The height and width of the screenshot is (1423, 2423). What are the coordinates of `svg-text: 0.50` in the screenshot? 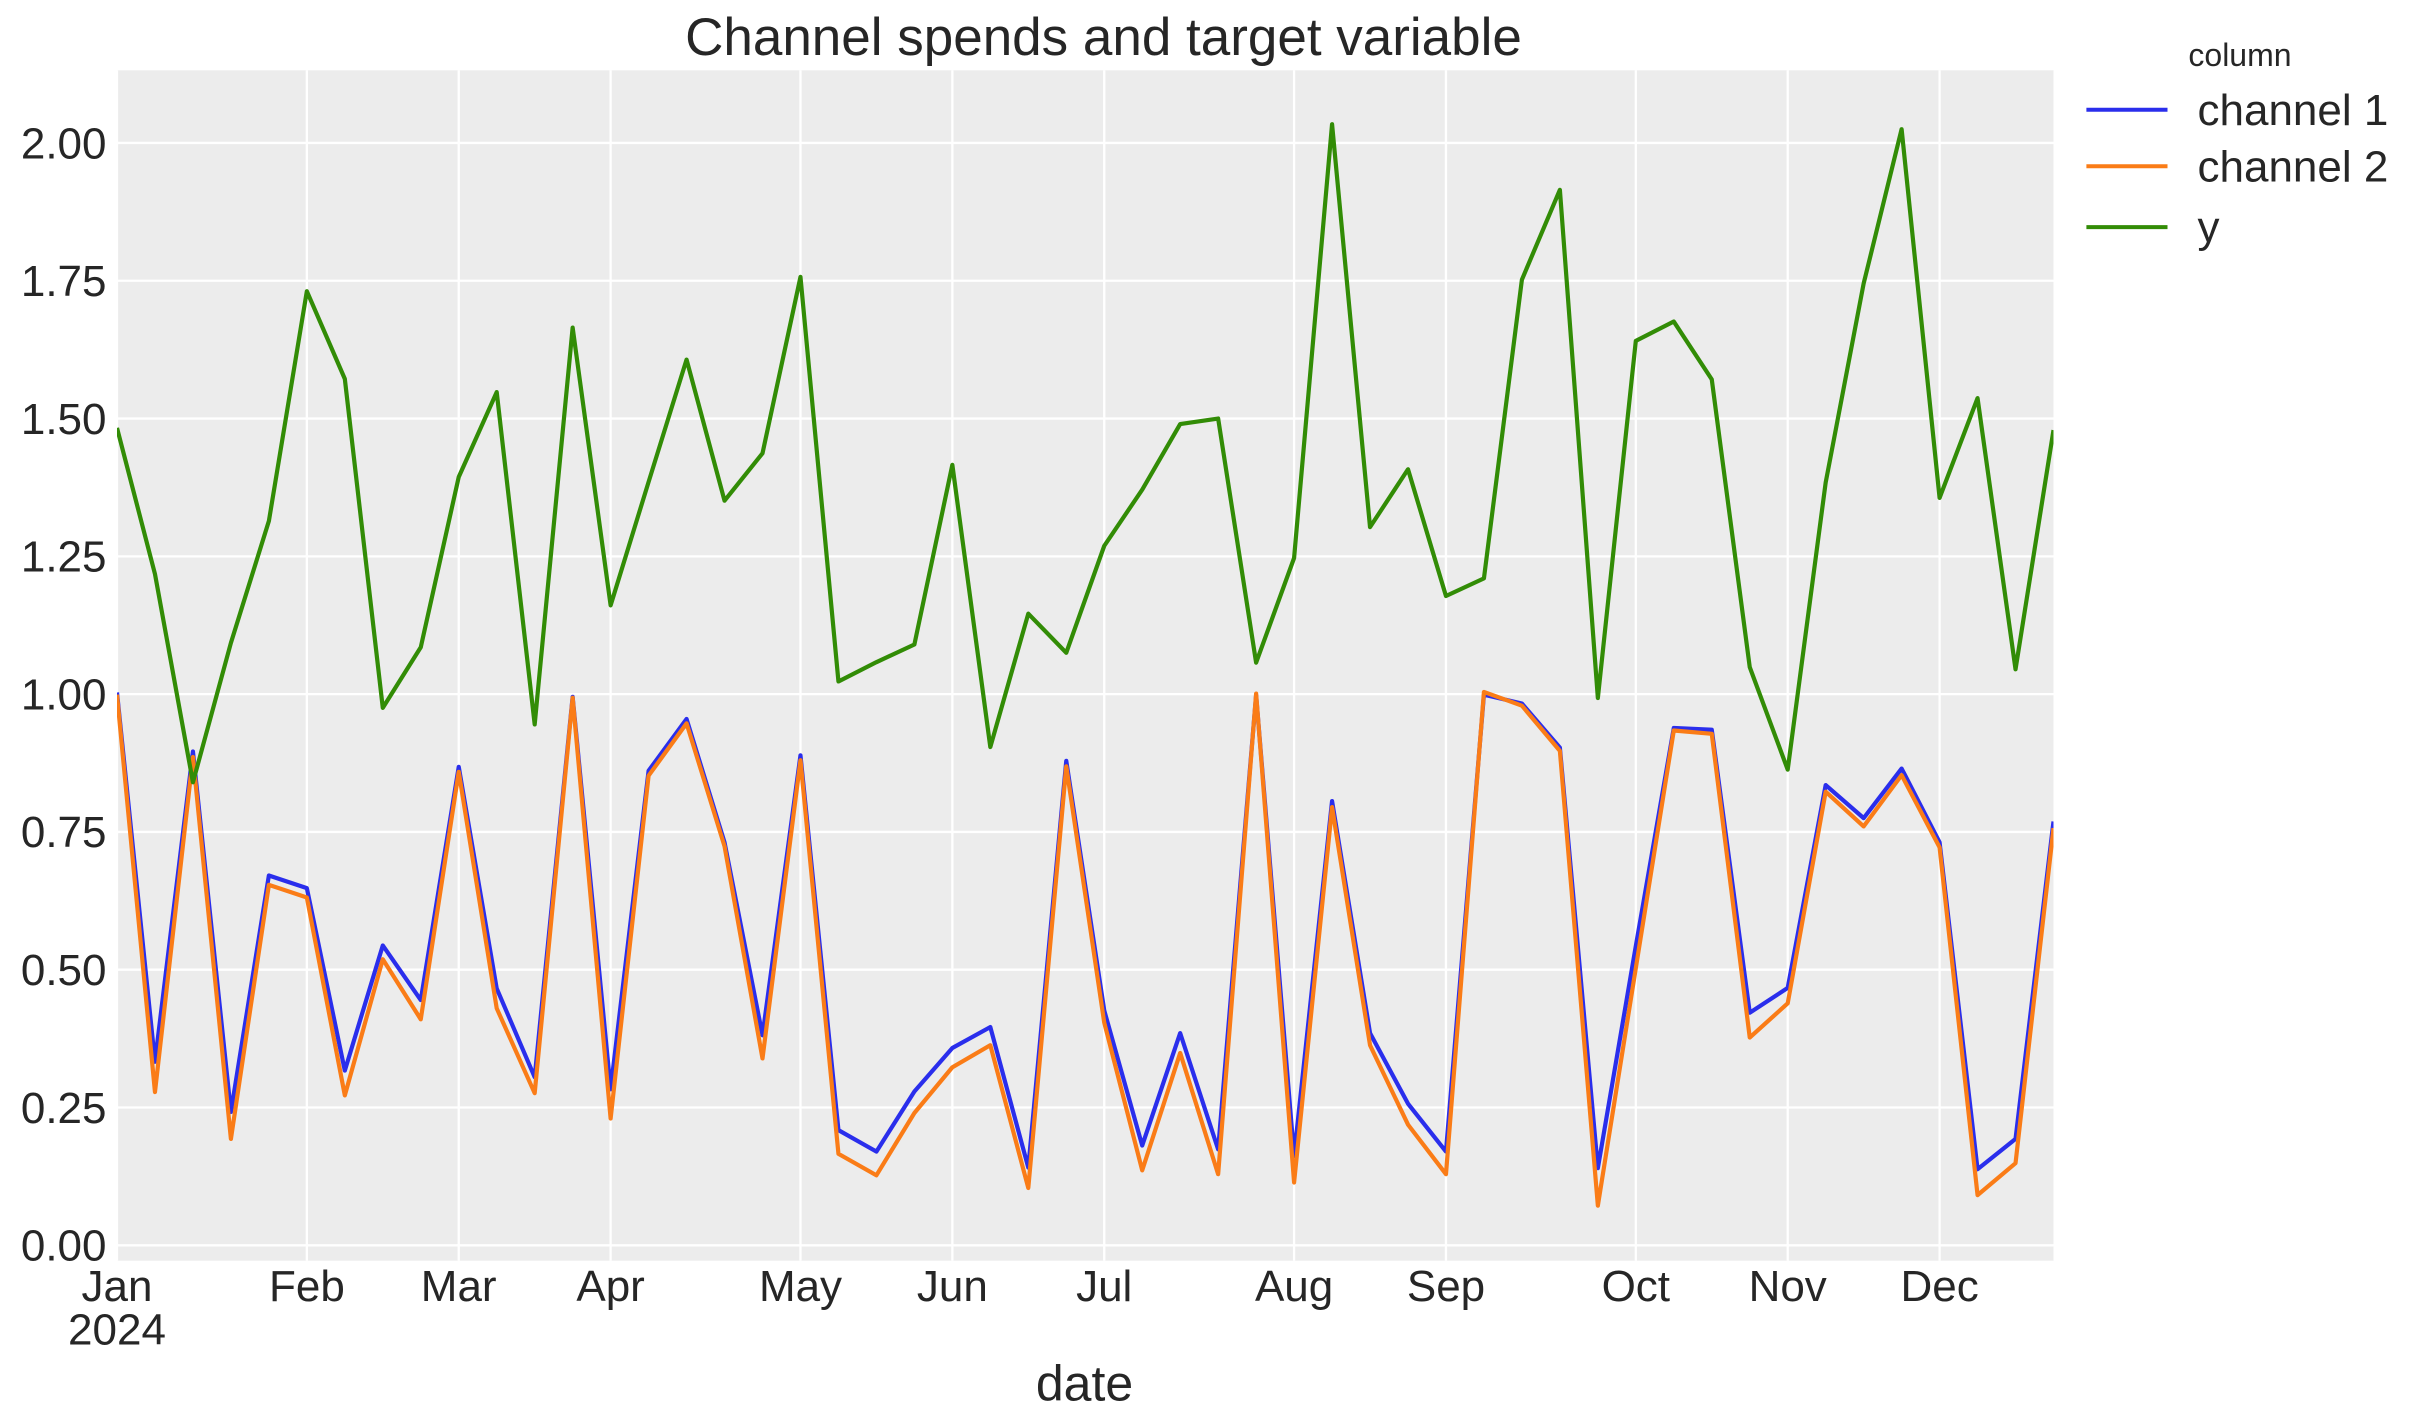 It's located at (64, 970).